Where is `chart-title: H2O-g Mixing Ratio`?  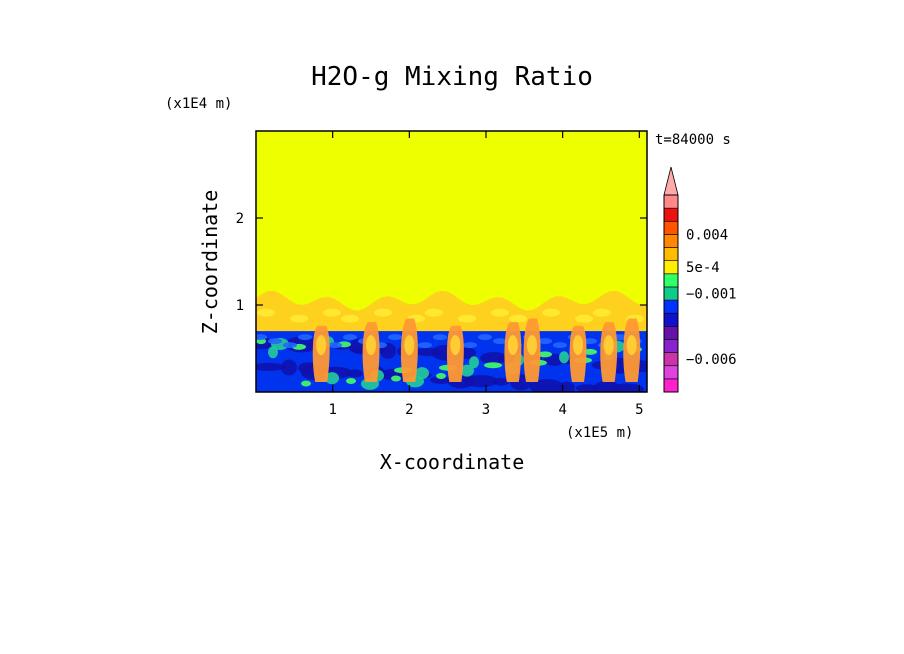
chart-title: H2O-g Mixing Ratio is located at coordinates (452, 77).